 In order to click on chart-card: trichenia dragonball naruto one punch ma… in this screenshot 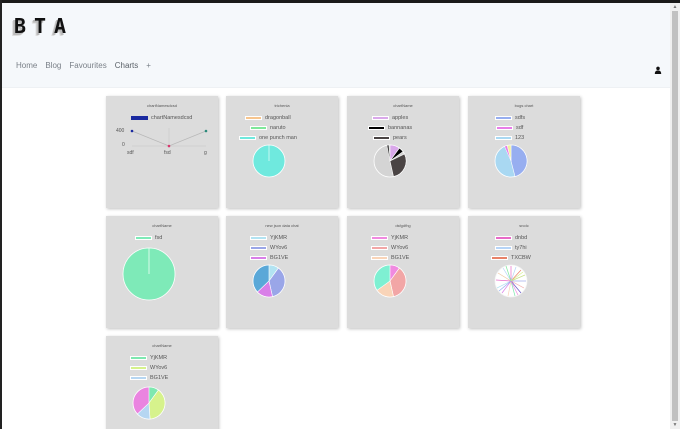, I will do `click(282, 152)`.